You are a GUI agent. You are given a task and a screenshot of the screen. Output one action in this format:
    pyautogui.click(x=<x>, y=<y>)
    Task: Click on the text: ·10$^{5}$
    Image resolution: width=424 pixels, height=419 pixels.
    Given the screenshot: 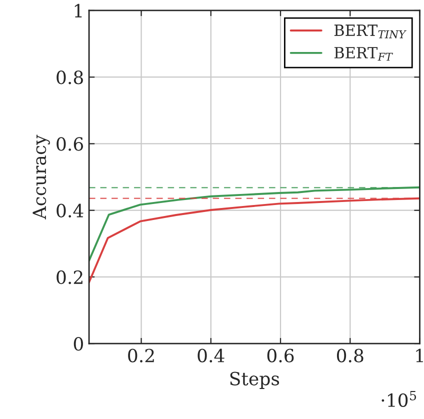 What is the action you would take?
    pyautogui.click(x=399, y=399)
    